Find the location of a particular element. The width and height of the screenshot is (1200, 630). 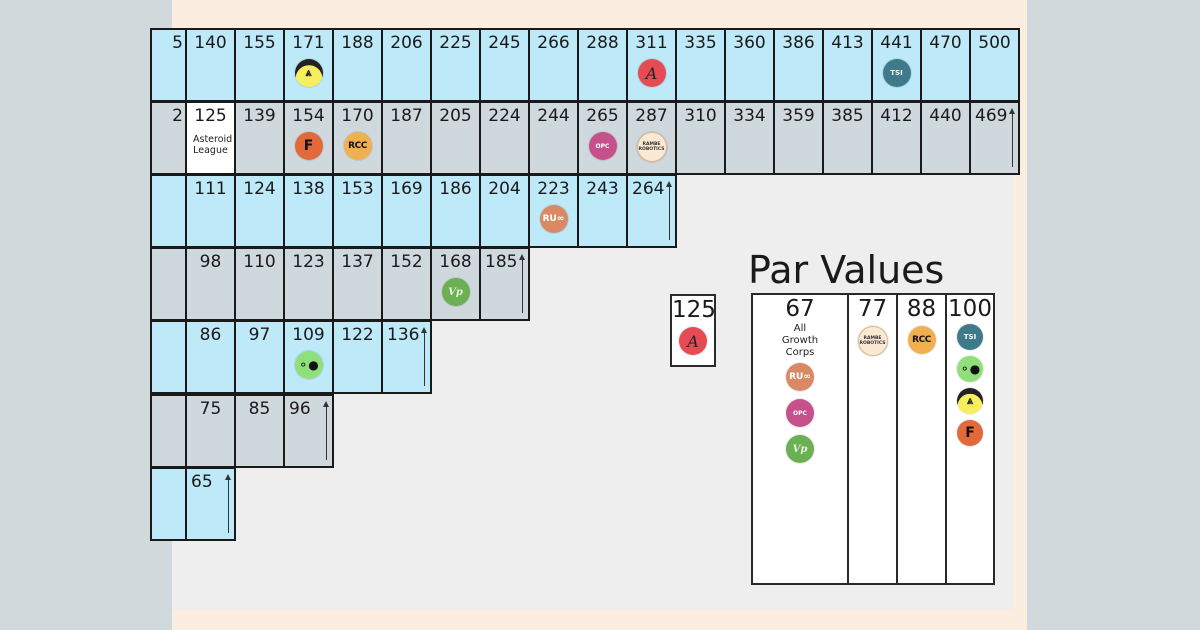

market-cell-311: 311 A is located at coordinates (651, 65).